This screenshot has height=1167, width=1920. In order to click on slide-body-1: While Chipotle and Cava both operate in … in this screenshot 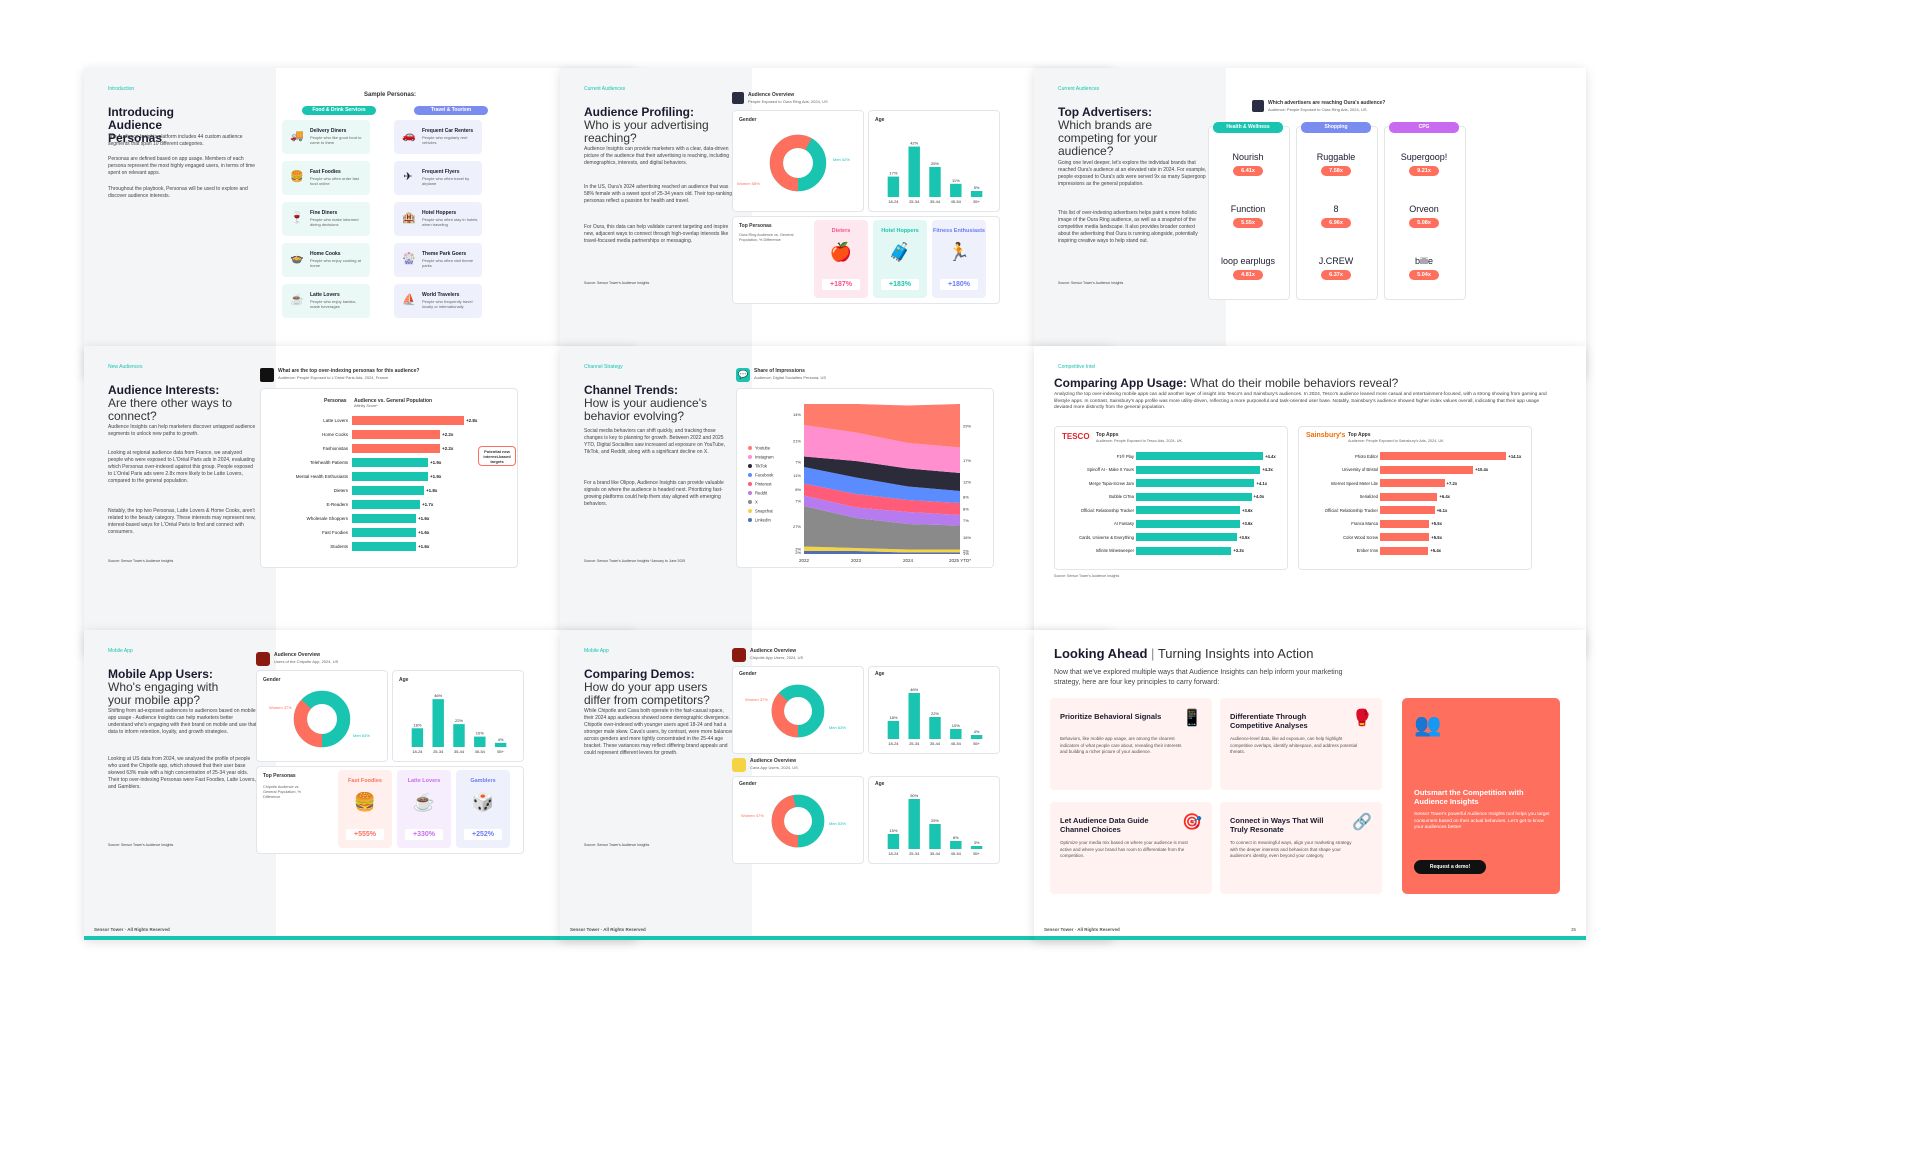, I will do `click(659, 732)`.